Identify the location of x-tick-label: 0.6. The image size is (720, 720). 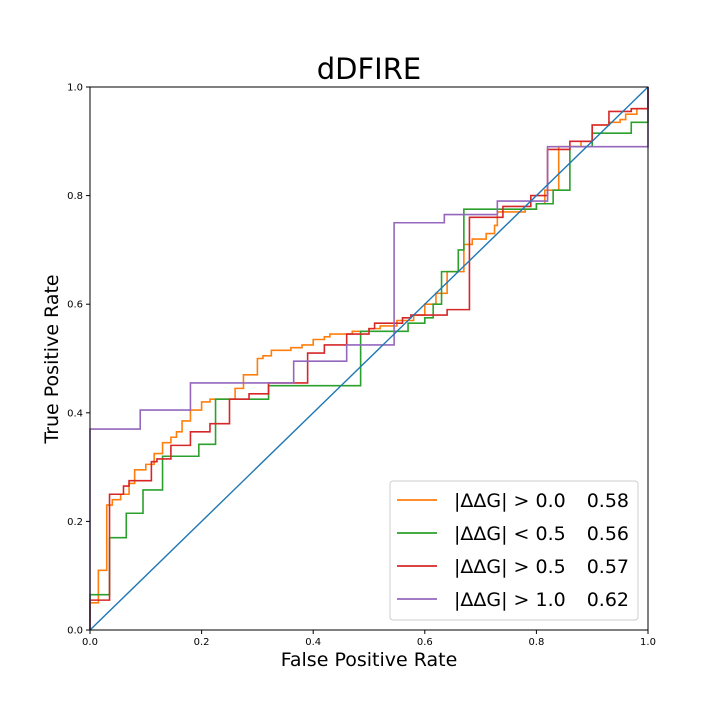
(425, 642).